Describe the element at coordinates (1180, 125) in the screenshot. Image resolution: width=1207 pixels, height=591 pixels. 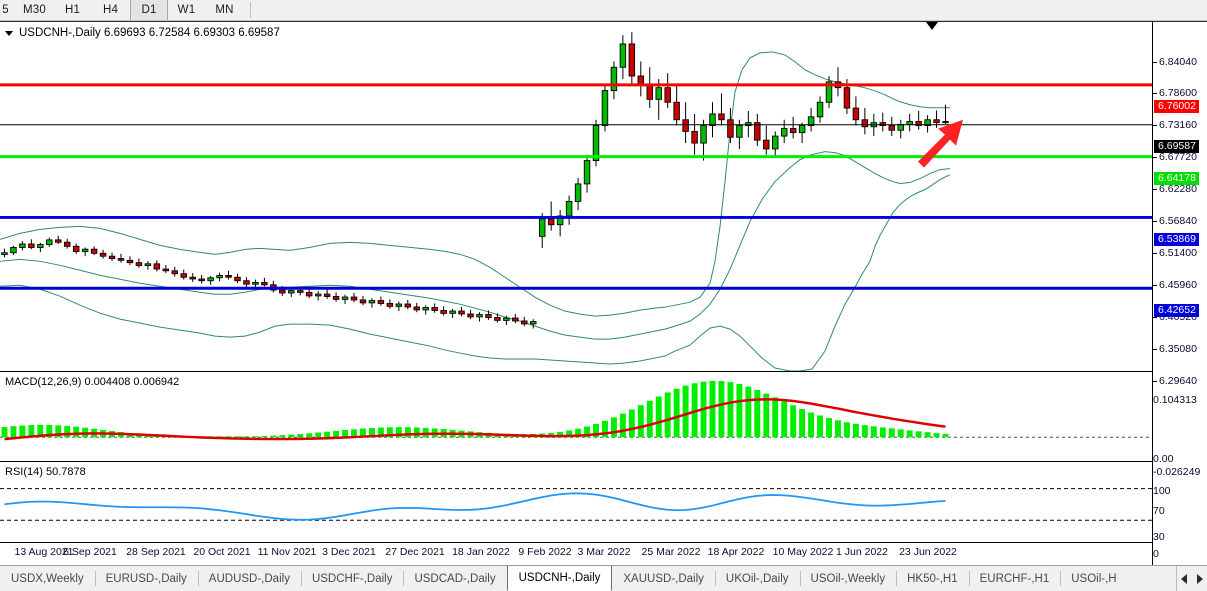
I see `price-tick: 6.73160` at that location.